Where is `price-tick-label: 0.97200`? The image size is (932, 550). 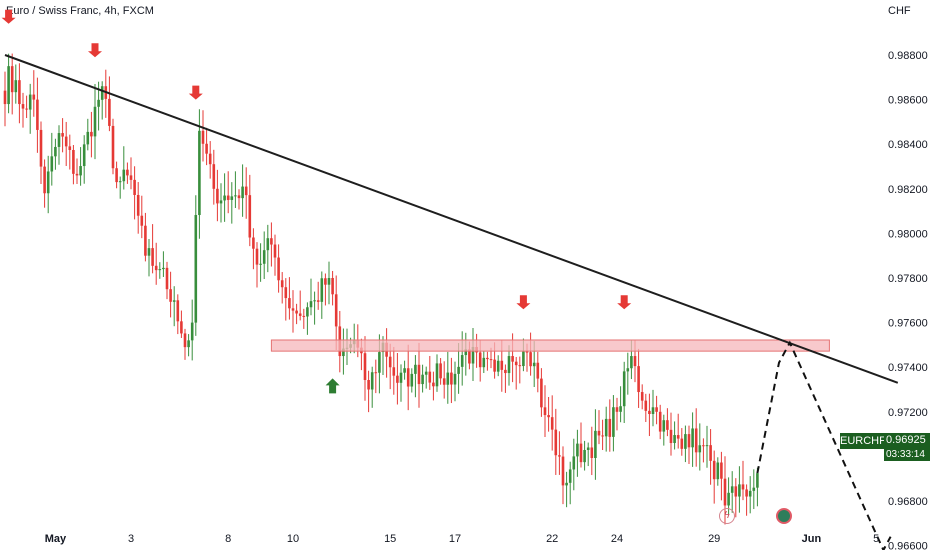
price-tick-label: 0.97200 is located at coordinates (908, 413).